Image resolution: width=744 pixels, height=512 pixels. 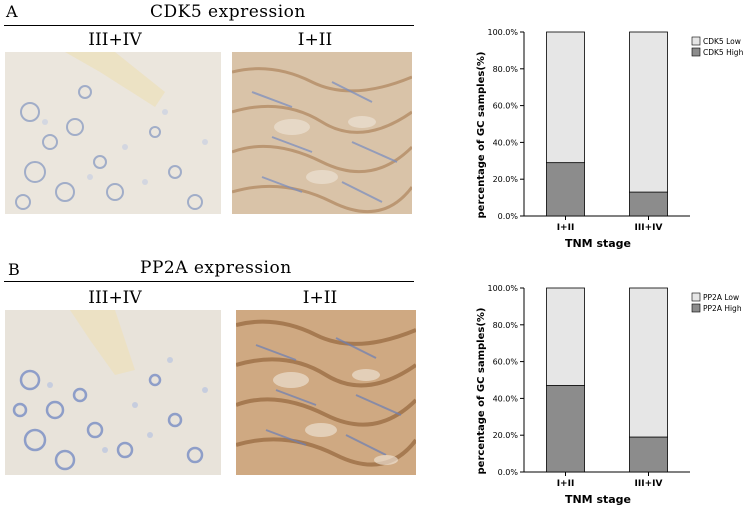 I want to click on panel-a-rule, so click(x=209, y=25).